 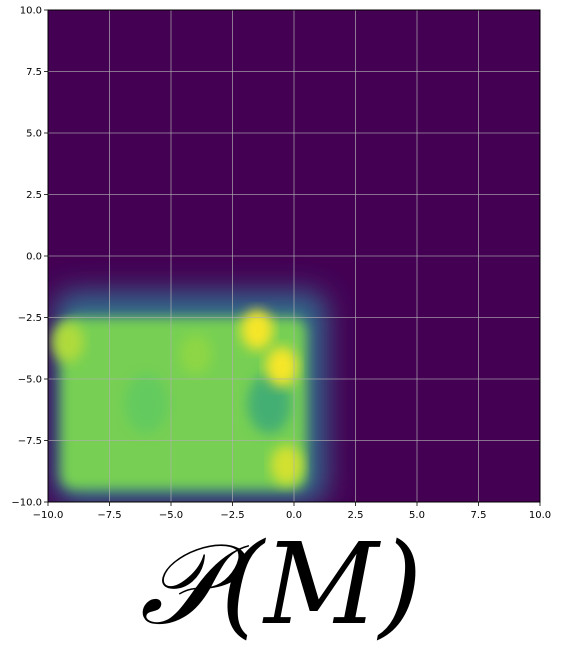 I want to click on y-tick-label-1: 7.5, so click(x=34, y=72).